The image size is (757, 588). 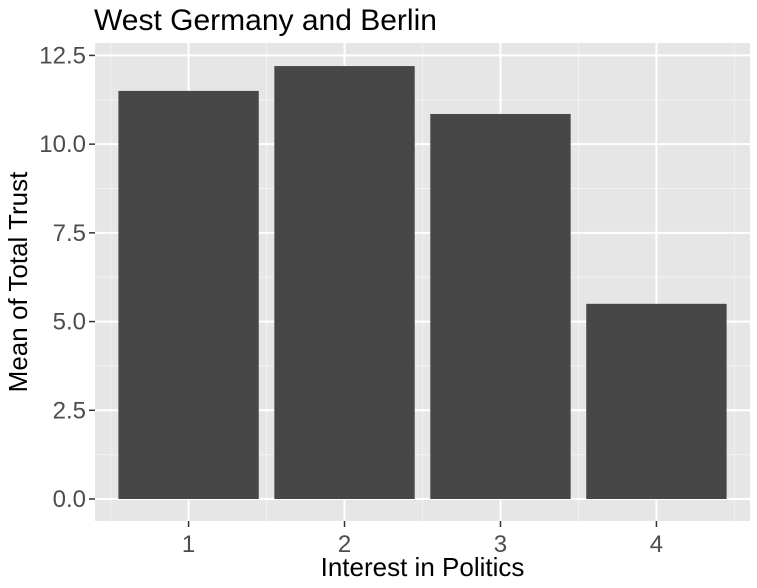 What do you see at coordinates (344, 544) in the screenshot?
I see `x-tick-label: 2` at bounding box center [344, 544].